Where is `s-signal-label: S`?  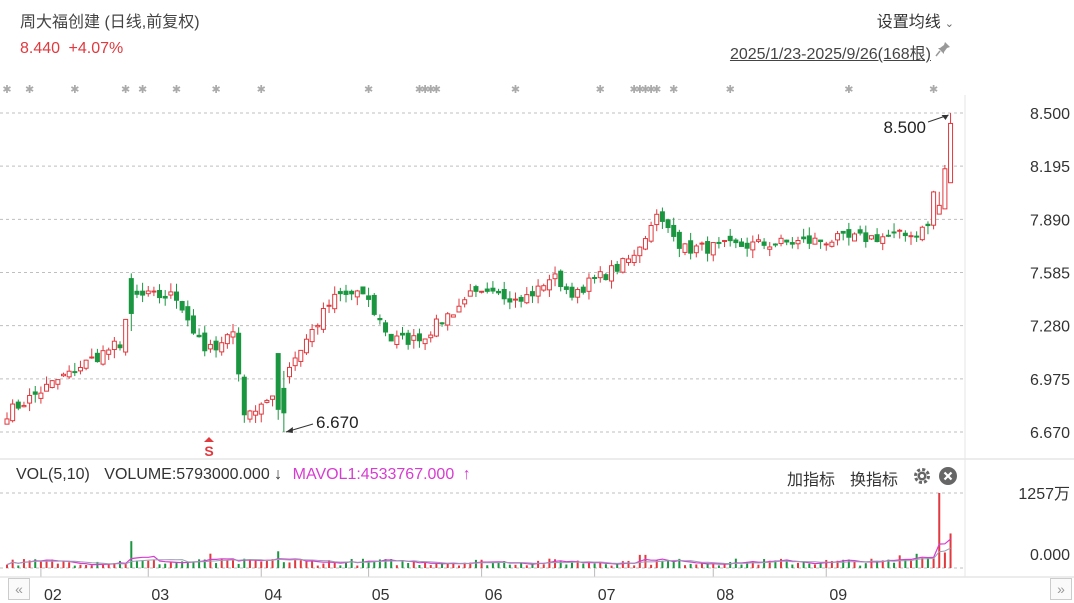 s-signal-label: S is located at coordinates (208, 451).